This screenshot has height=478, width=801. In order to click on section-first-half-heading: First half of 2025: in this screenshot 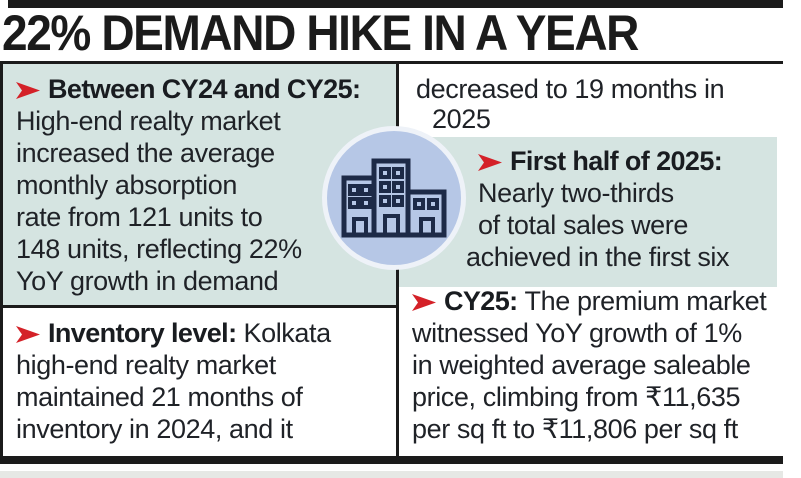, I will do `click(620, 161)`.